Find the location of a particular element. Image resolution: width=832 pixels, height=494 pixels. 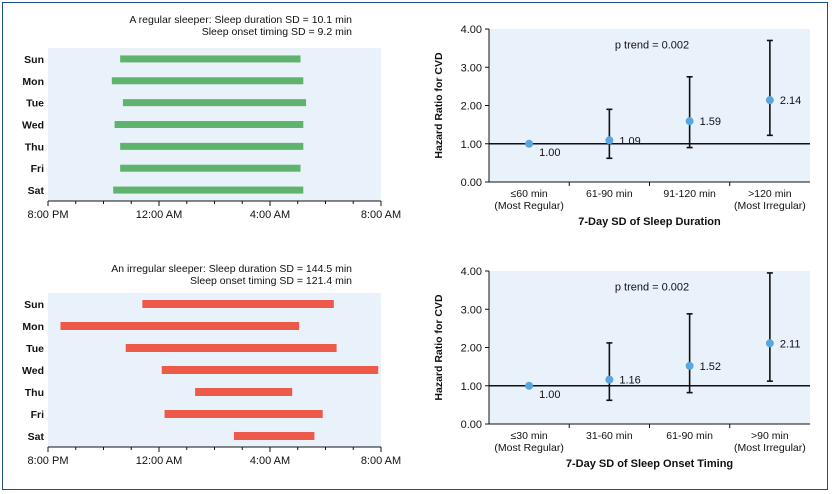

onset-x-tick-label: ≤30 min is located at coordinates (528, 436).